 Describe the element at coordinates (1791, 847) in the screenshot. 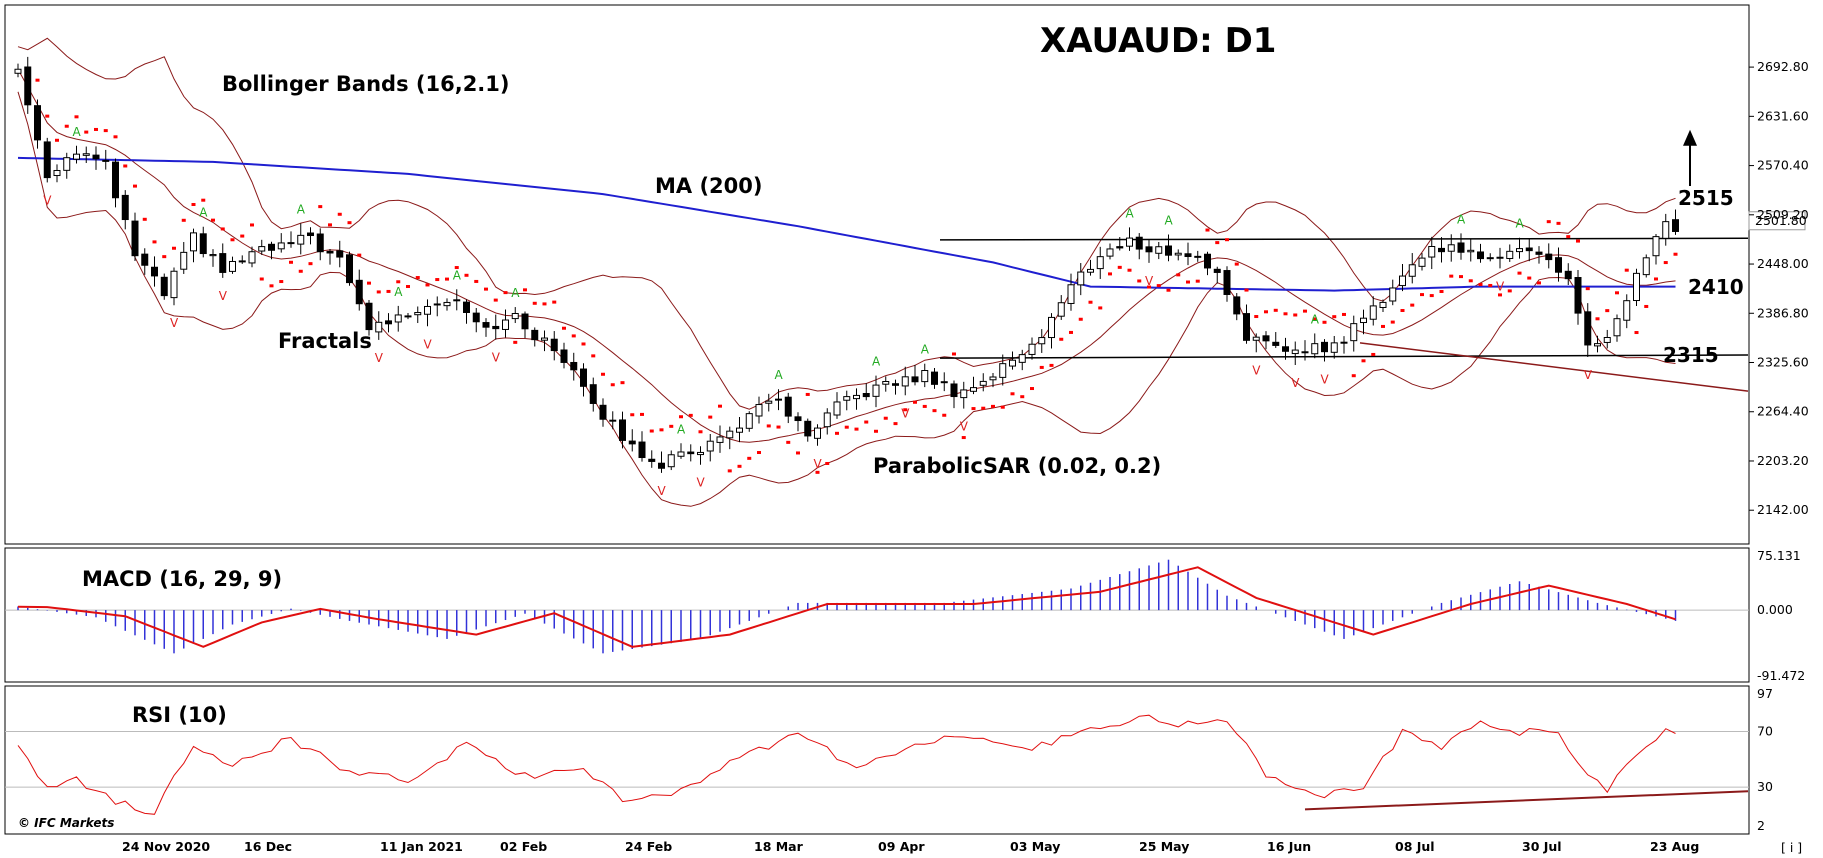

I see `info-icon: [ i ]` at that location.